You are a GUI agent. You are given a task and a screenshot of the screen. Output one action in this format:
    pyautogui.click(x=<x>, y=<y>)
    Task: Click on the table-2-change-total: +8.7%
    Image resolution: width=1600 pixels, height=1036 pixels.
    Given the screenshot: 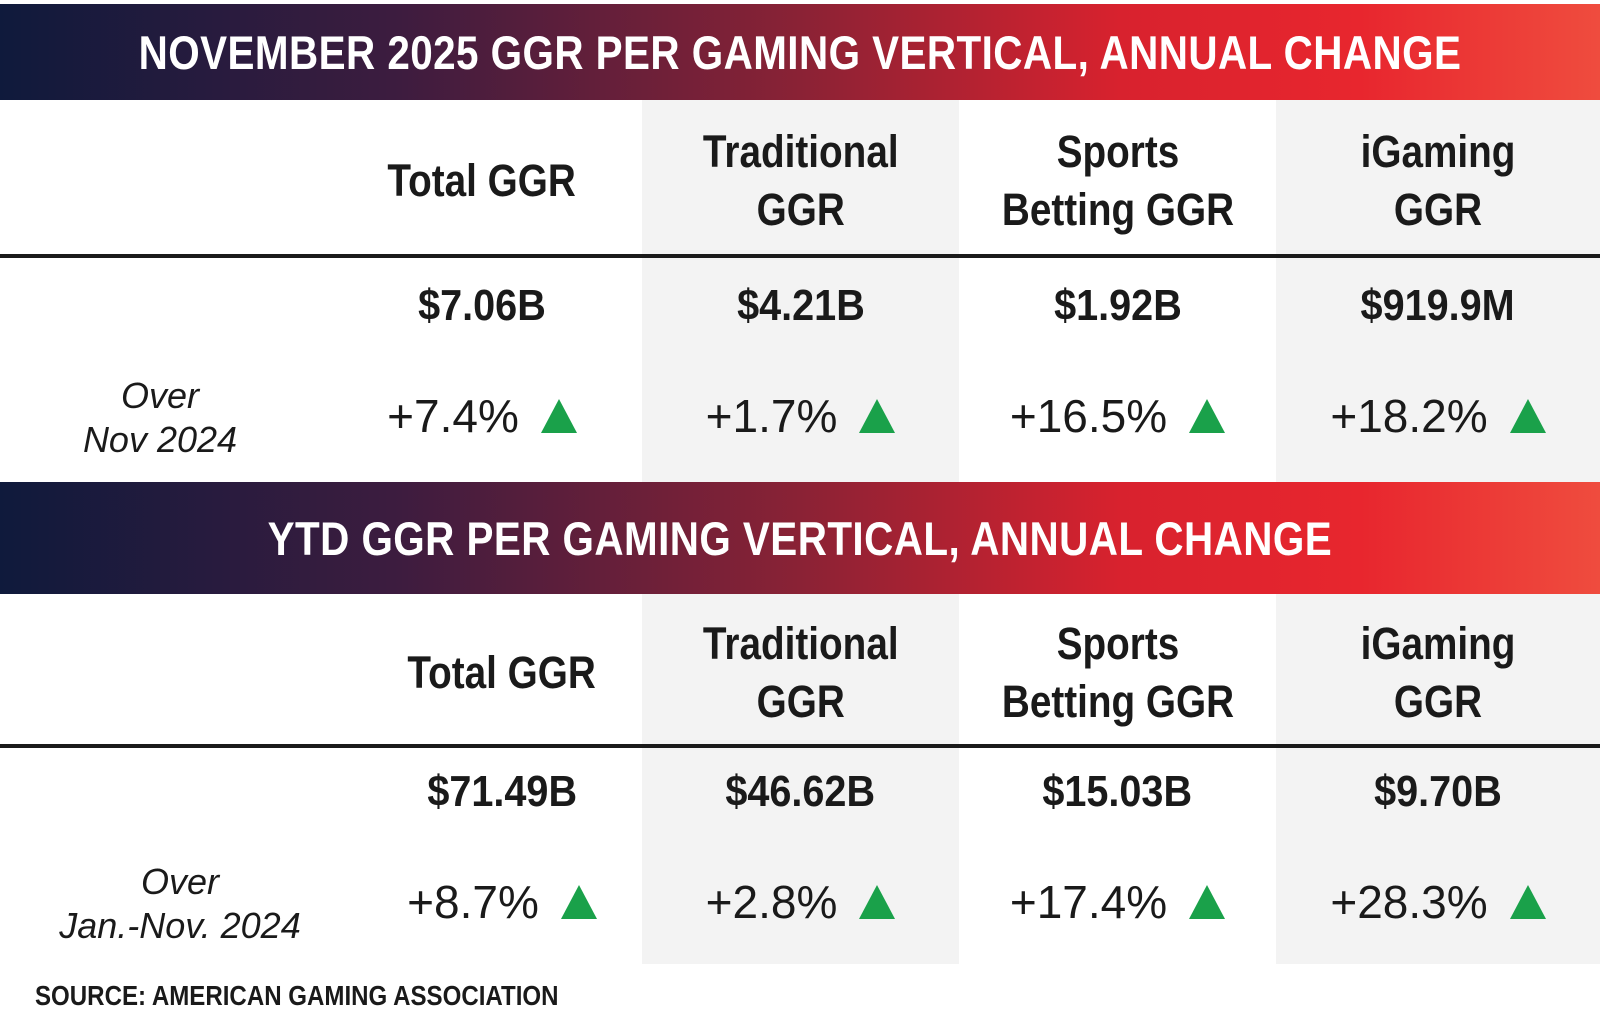 What is the action you would take?
    pyautogui.click(x=502, y=902)
    